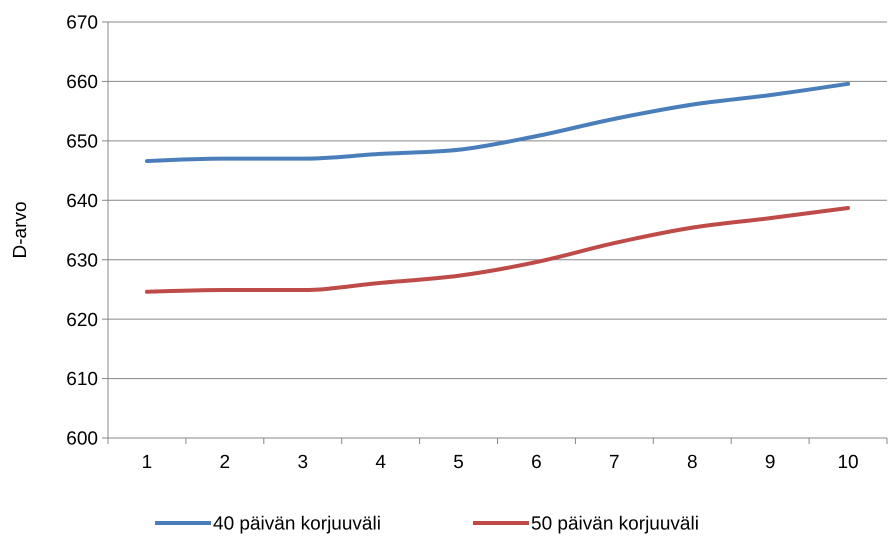 This screenshot has height=542, width=893. What do you see at coordinates (82, 23) in the screenshot?
I see `y-tick-label: 670` at bounding box center [82, 23].